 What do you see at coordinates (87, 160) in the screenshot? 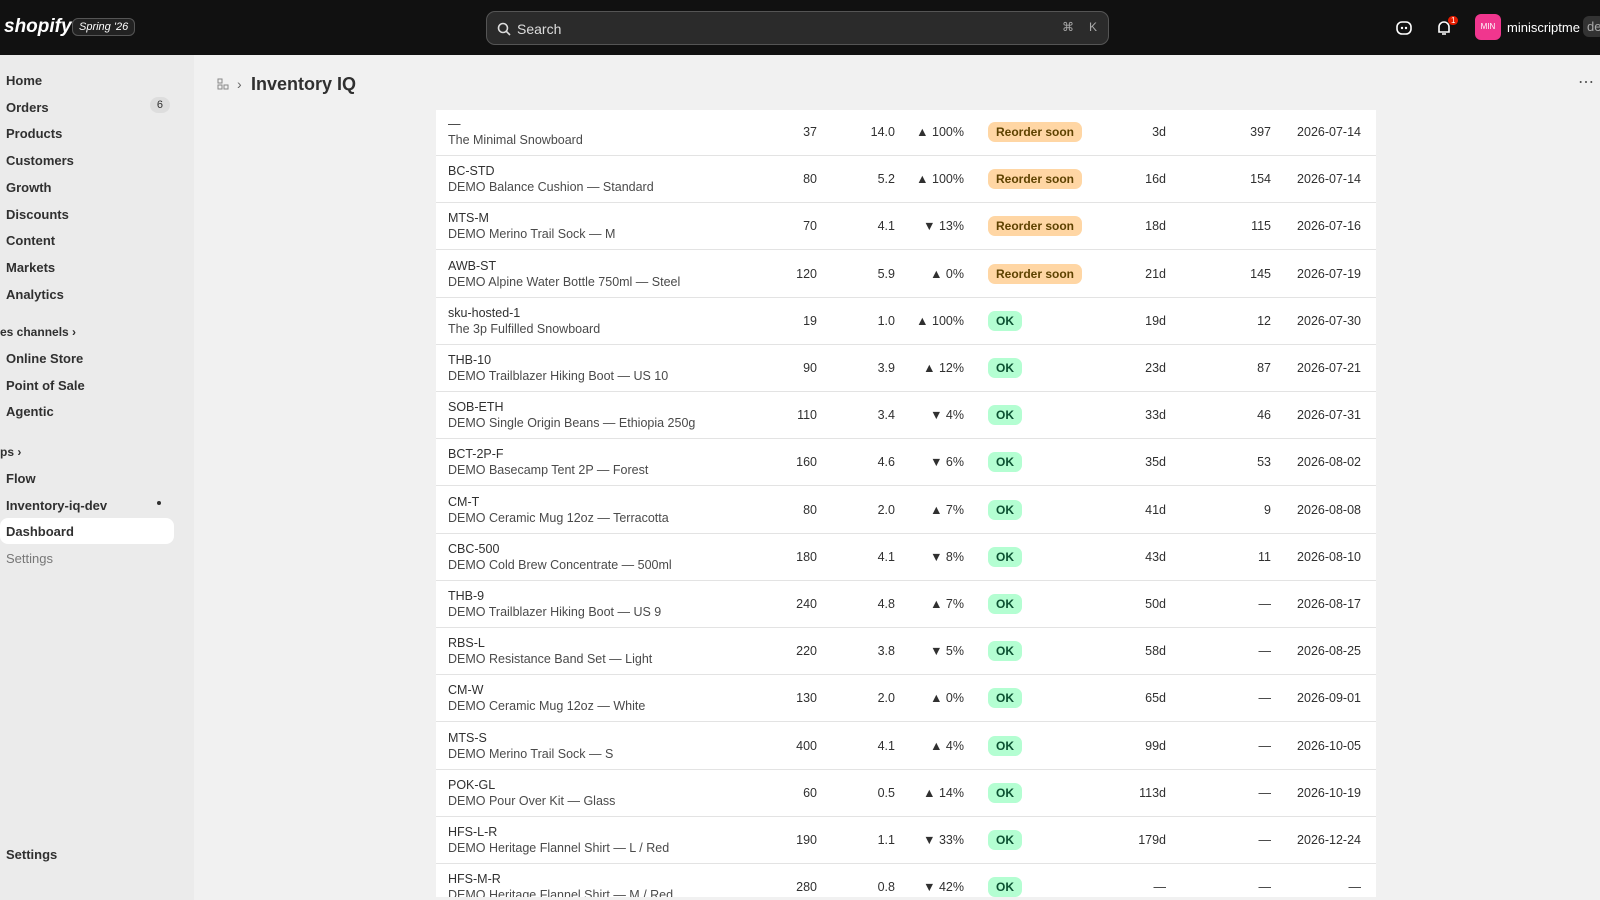
I see `nav-item: Customers` at bounding box center [87, 160].